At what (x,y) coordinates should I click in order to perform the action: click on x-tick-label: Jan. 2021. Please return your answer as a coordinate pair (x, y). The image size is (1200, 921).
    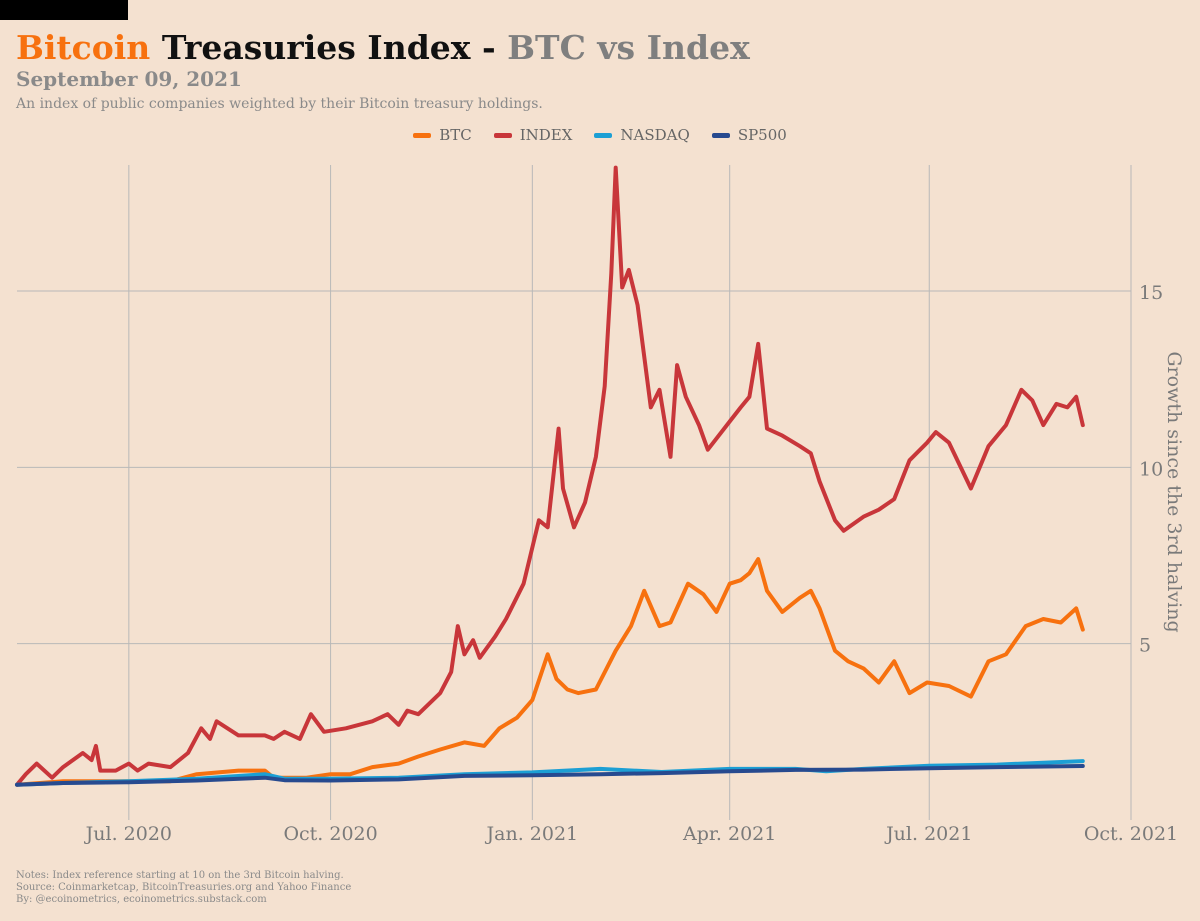
    Looking at the image, I should click on (532, 834).